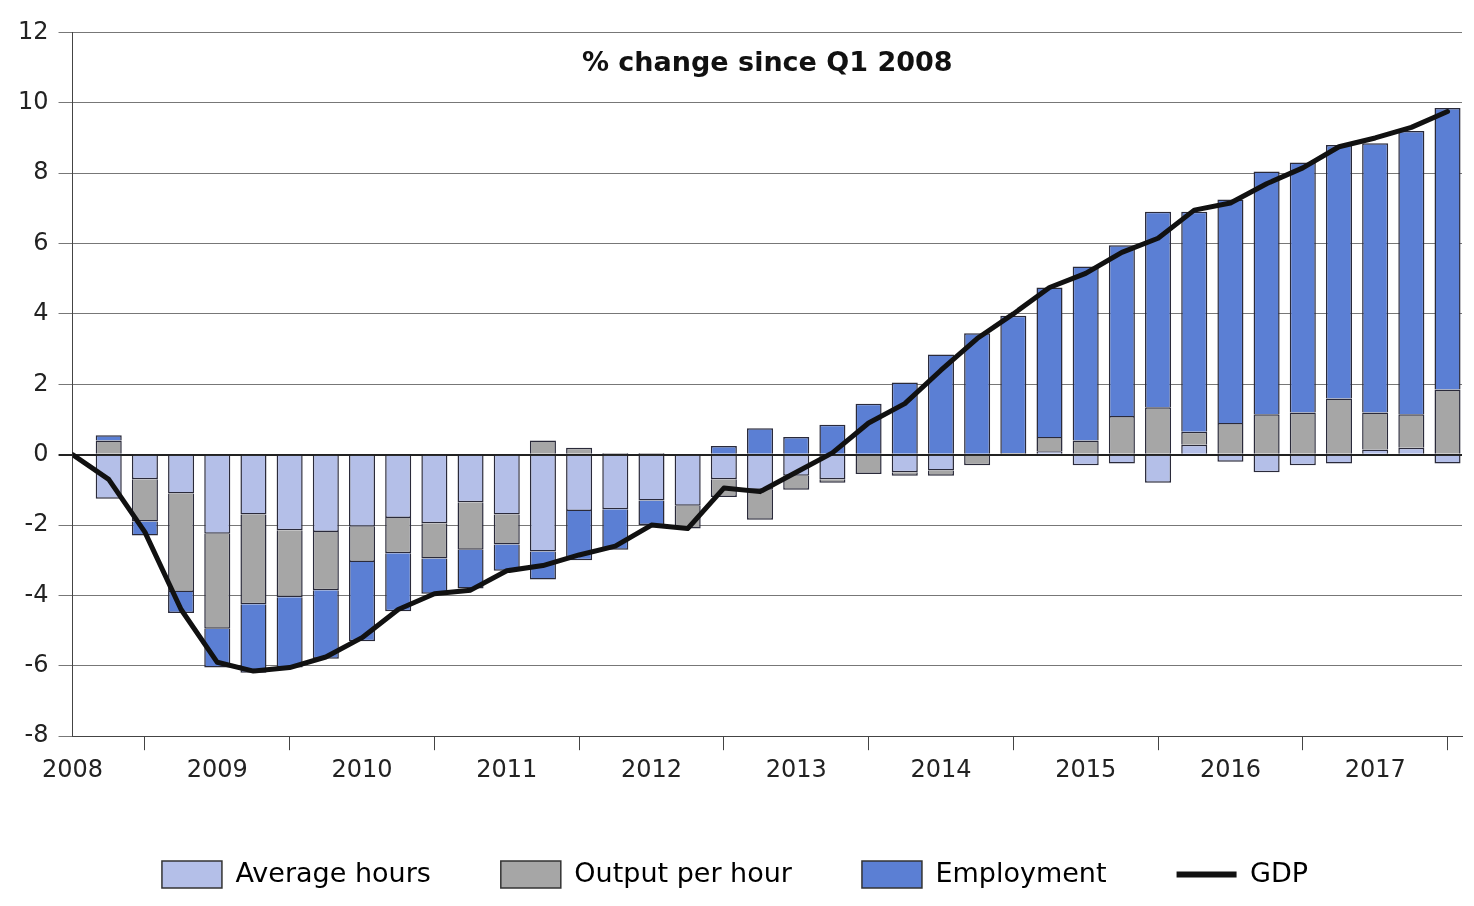  Describe the element at coordinates (1279, 872) in the screenshot. I see `legend-label: GDP` at that location.